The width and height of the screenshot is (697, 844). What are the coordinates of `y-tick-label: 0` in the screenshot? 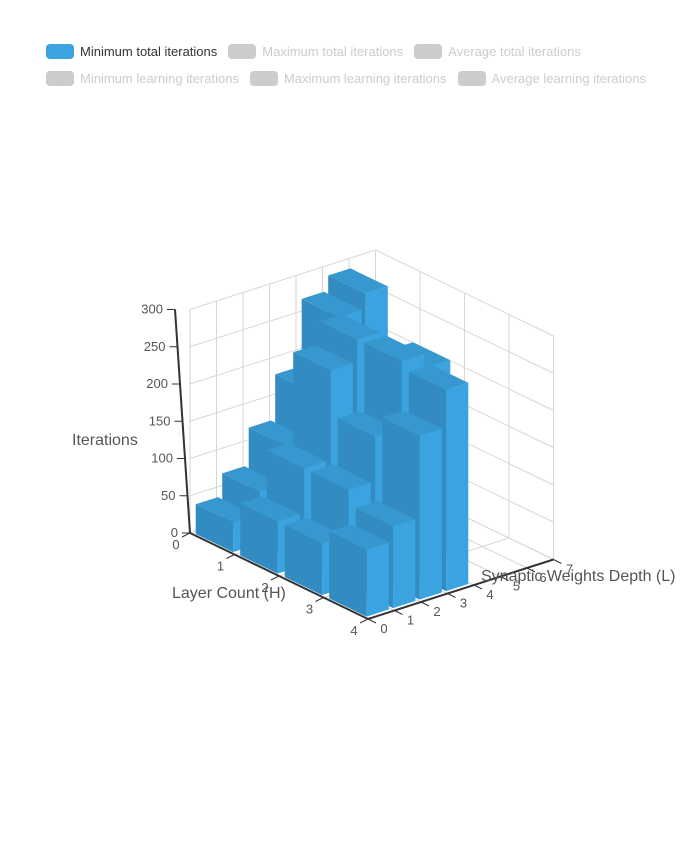 It's located at (174, 532).